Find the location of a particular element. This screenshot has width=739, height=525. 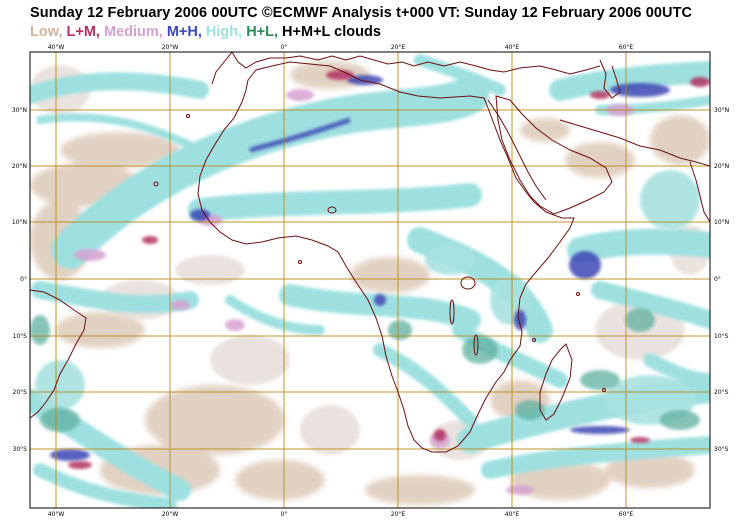

lat-label-0-right: 0° is located at coordinates (717, 279).